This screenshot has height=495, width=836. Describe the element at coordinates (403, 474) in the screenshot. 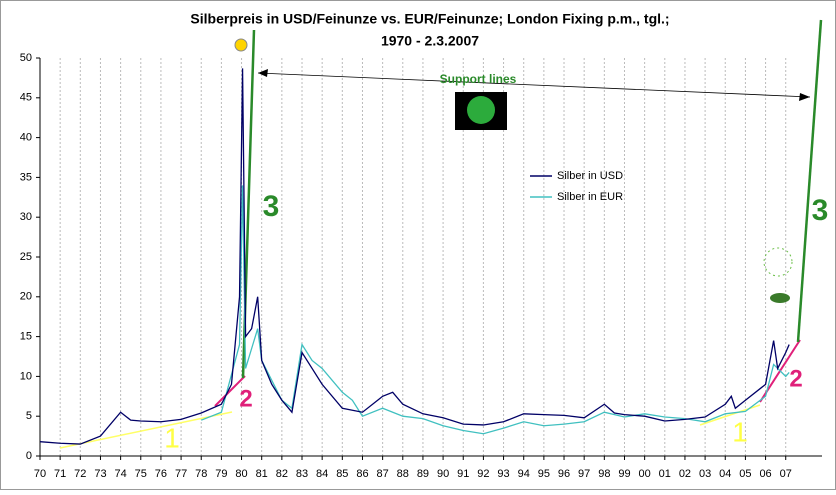

I see `x-tick-label: 88` at that location.